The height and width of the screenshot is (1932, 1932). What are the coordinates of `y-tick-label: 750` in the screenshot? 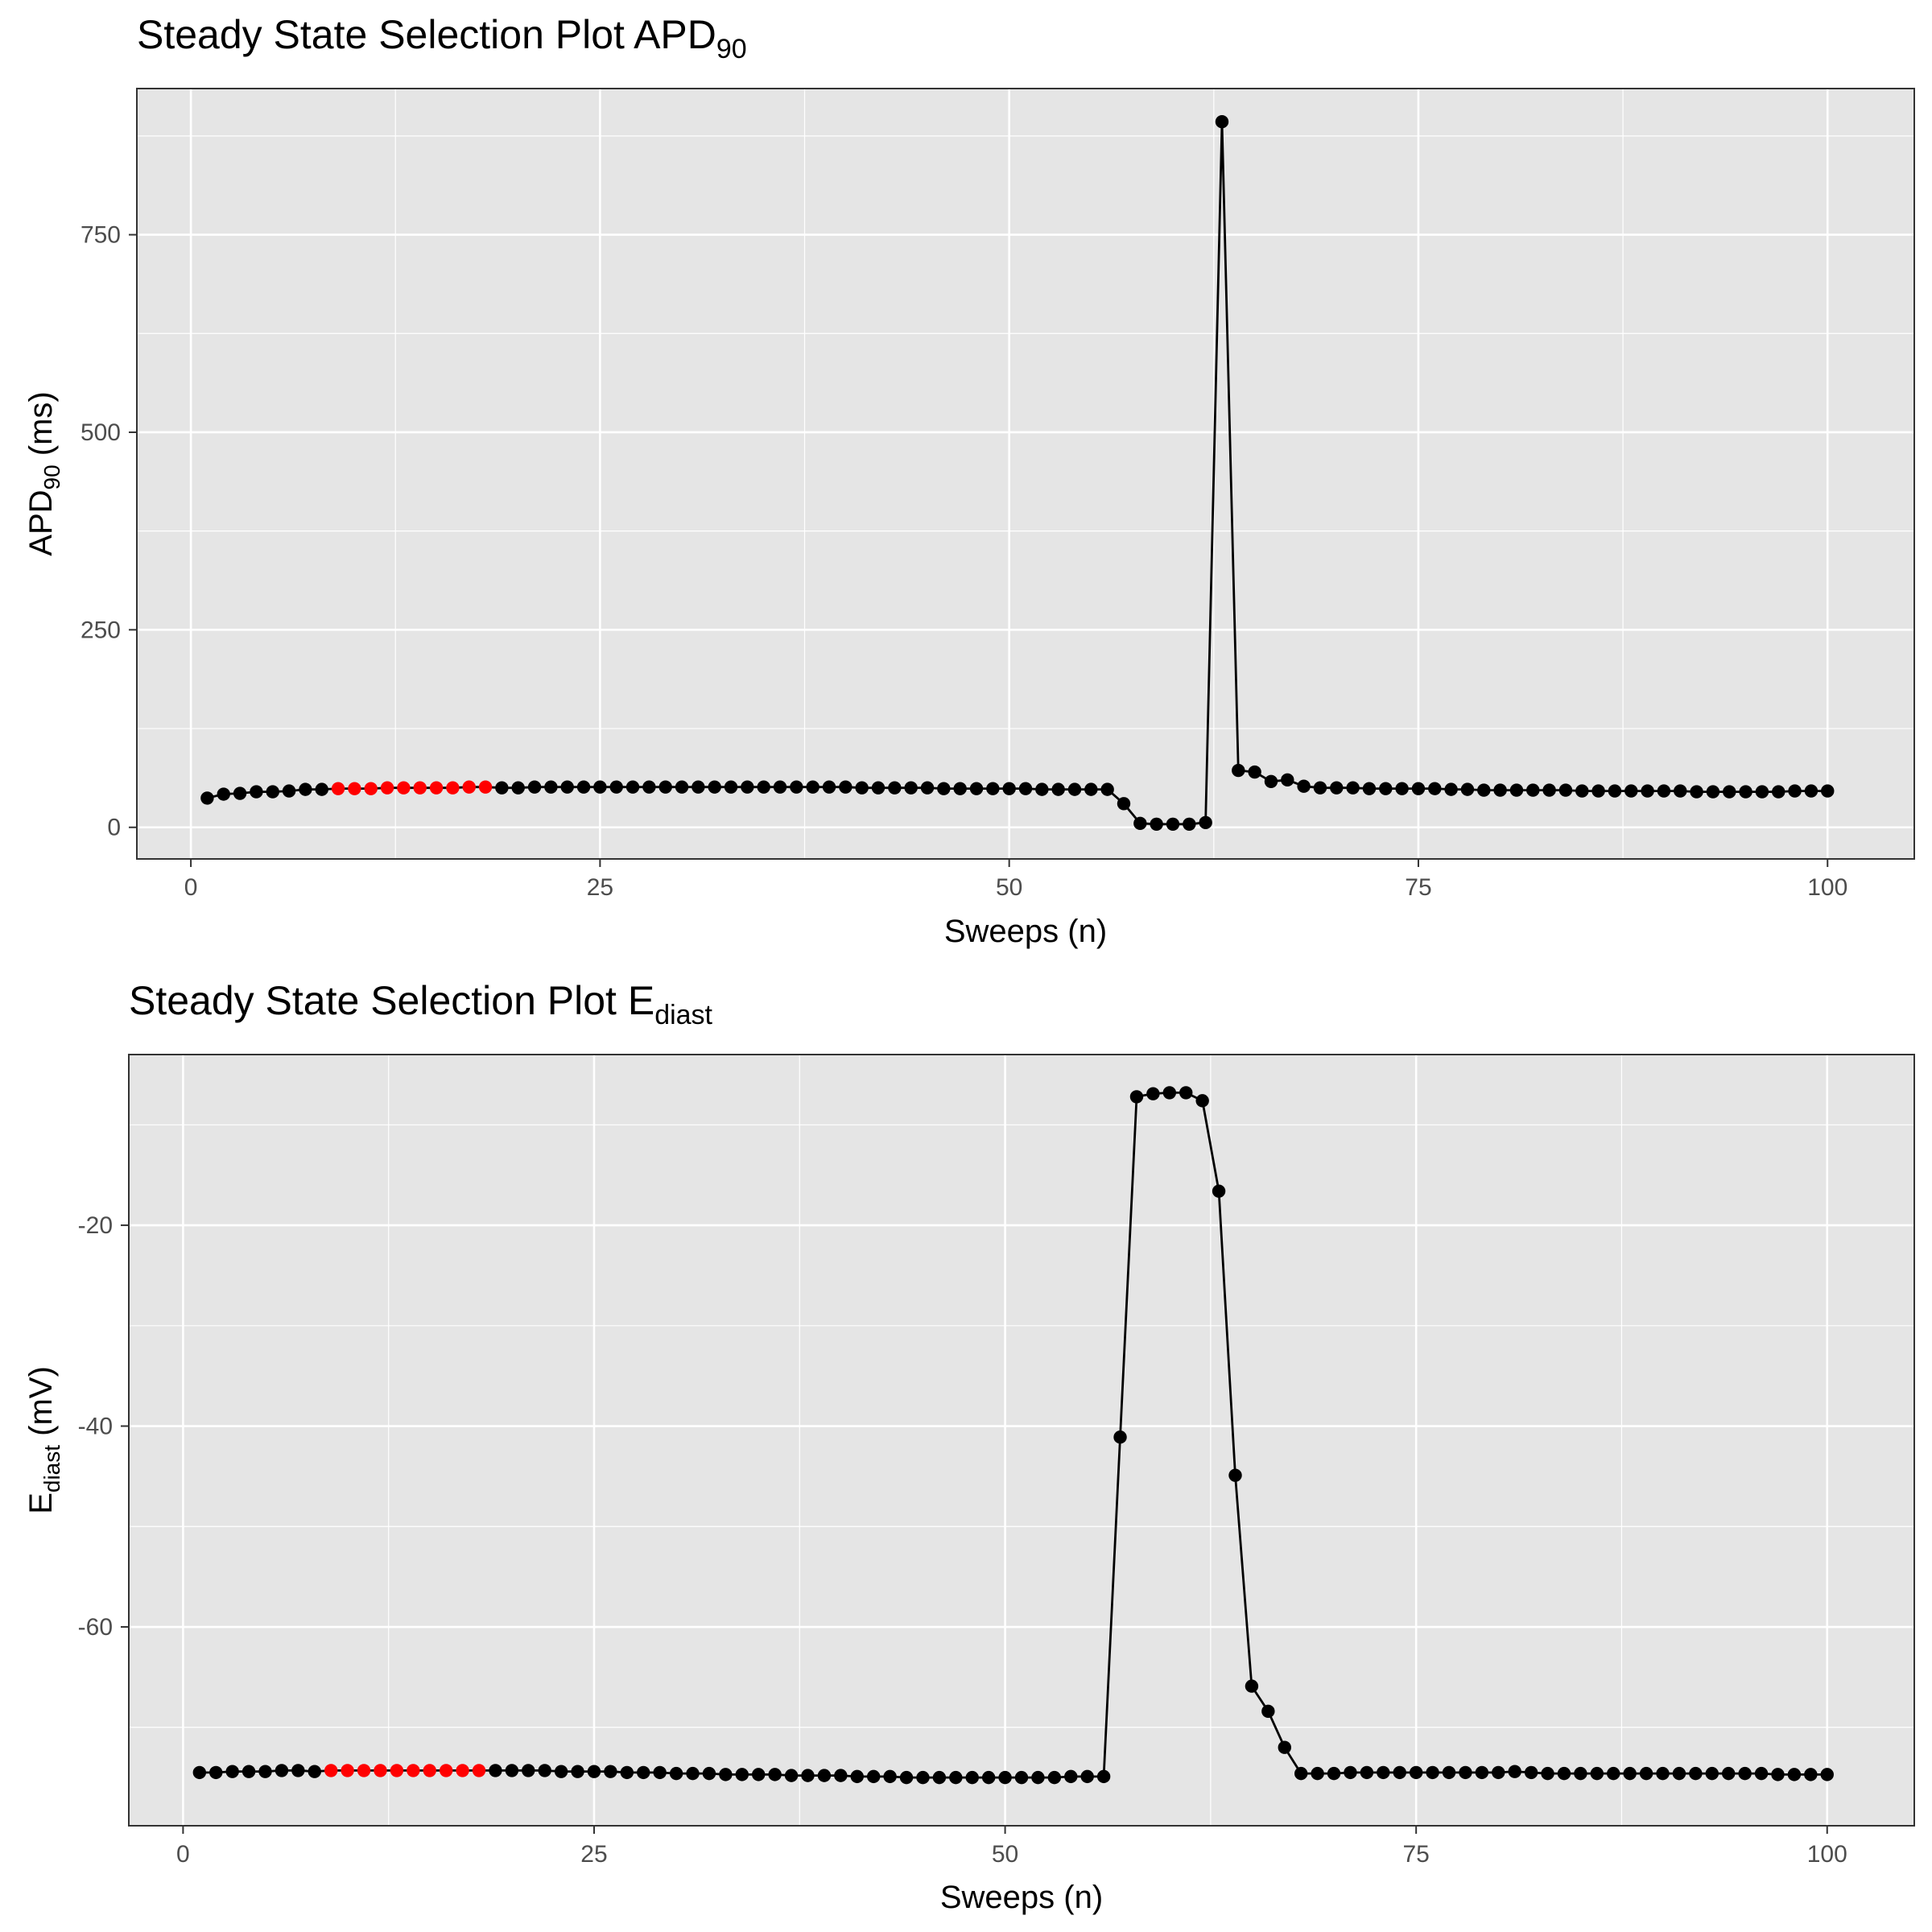 It's located at (100, 235).